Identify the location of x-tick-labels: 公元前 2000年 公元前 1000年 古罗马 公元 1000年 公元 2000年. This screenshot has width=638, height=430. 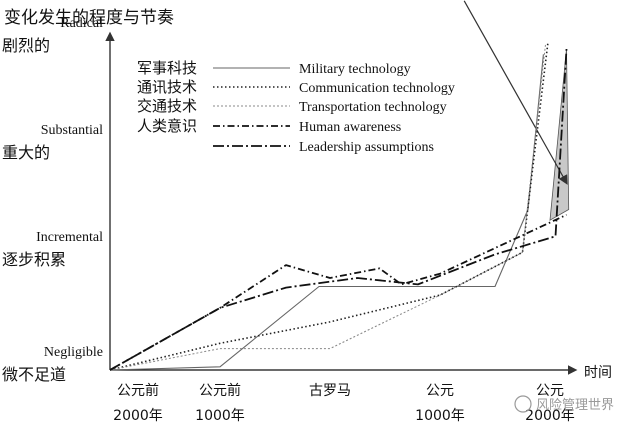
(344, 403).